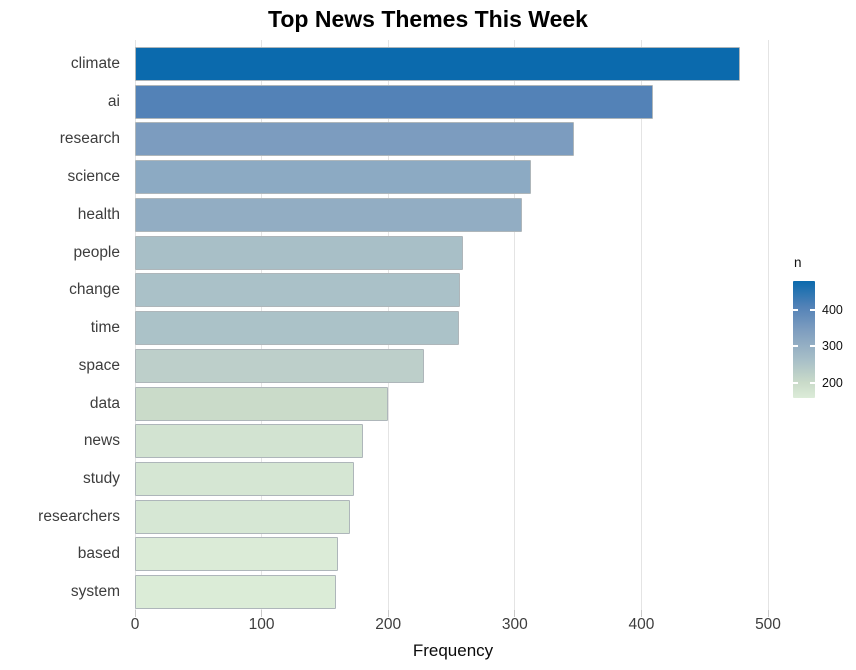 This screenshot has height=670, width=856. I want to click on y-tick-label-researchers: researchers, so click(79, 516).